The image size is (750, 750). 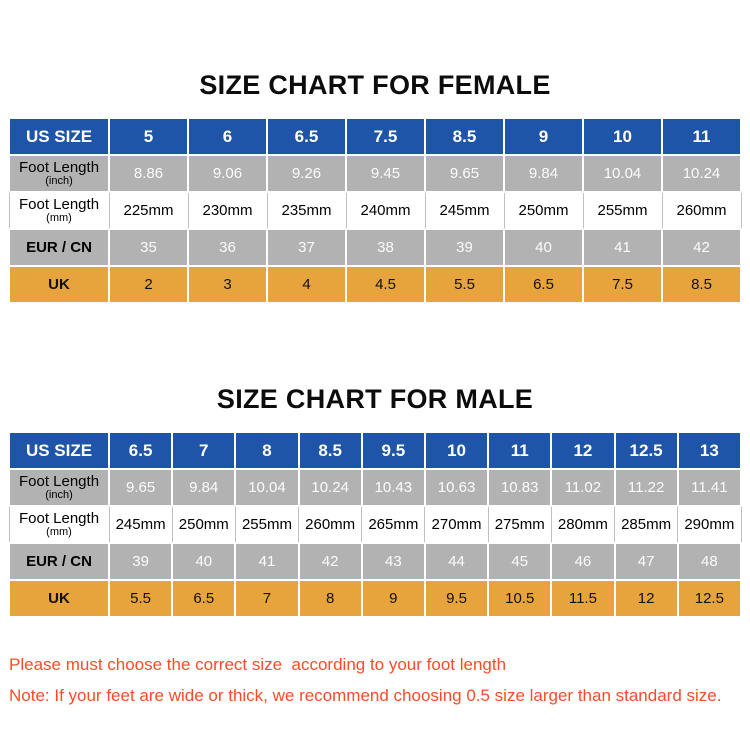 I want to click on table-row-eur-cn: EUR / CN 39 40 41 42 43 44 45 46 47 48, so click(x=375, y=562).